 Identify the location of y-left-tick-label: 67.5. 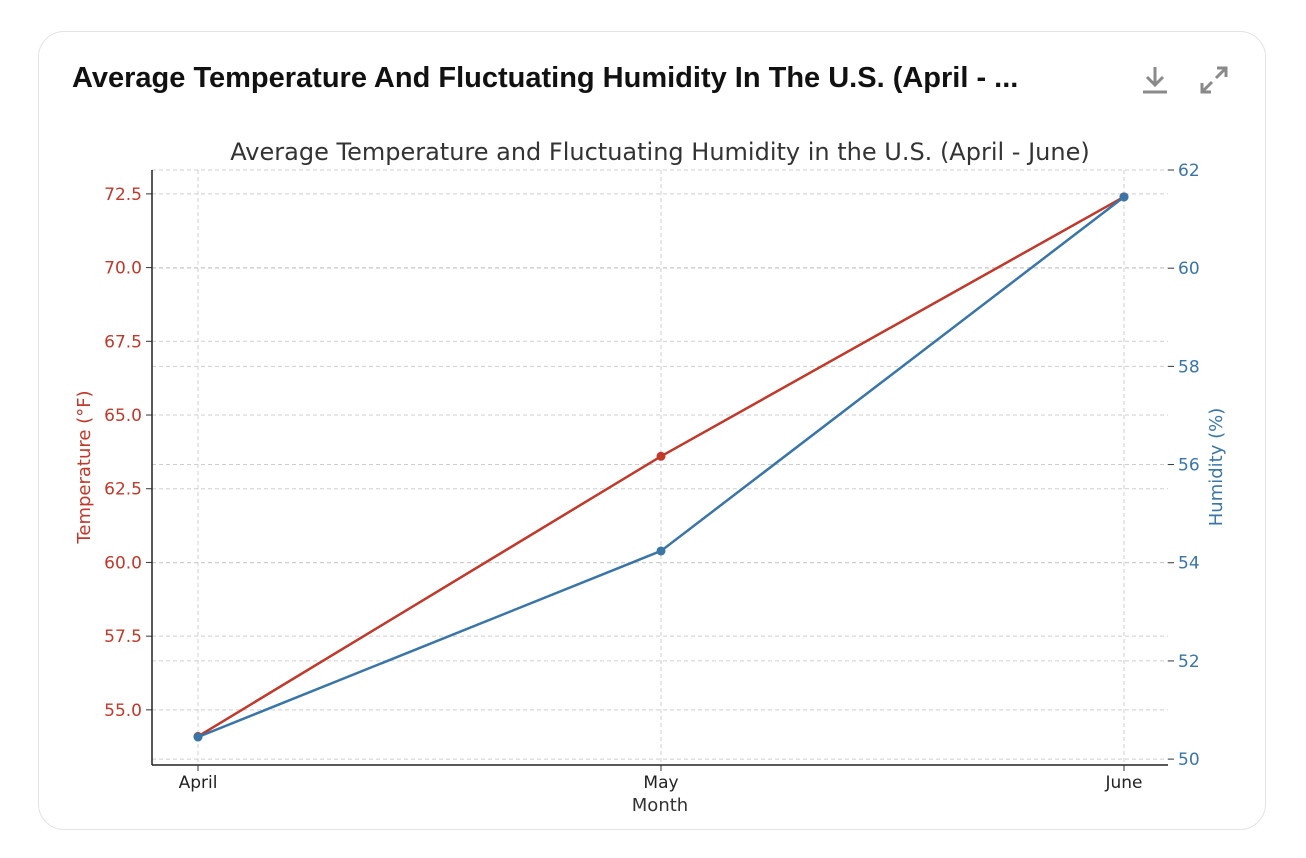
(123, 342).